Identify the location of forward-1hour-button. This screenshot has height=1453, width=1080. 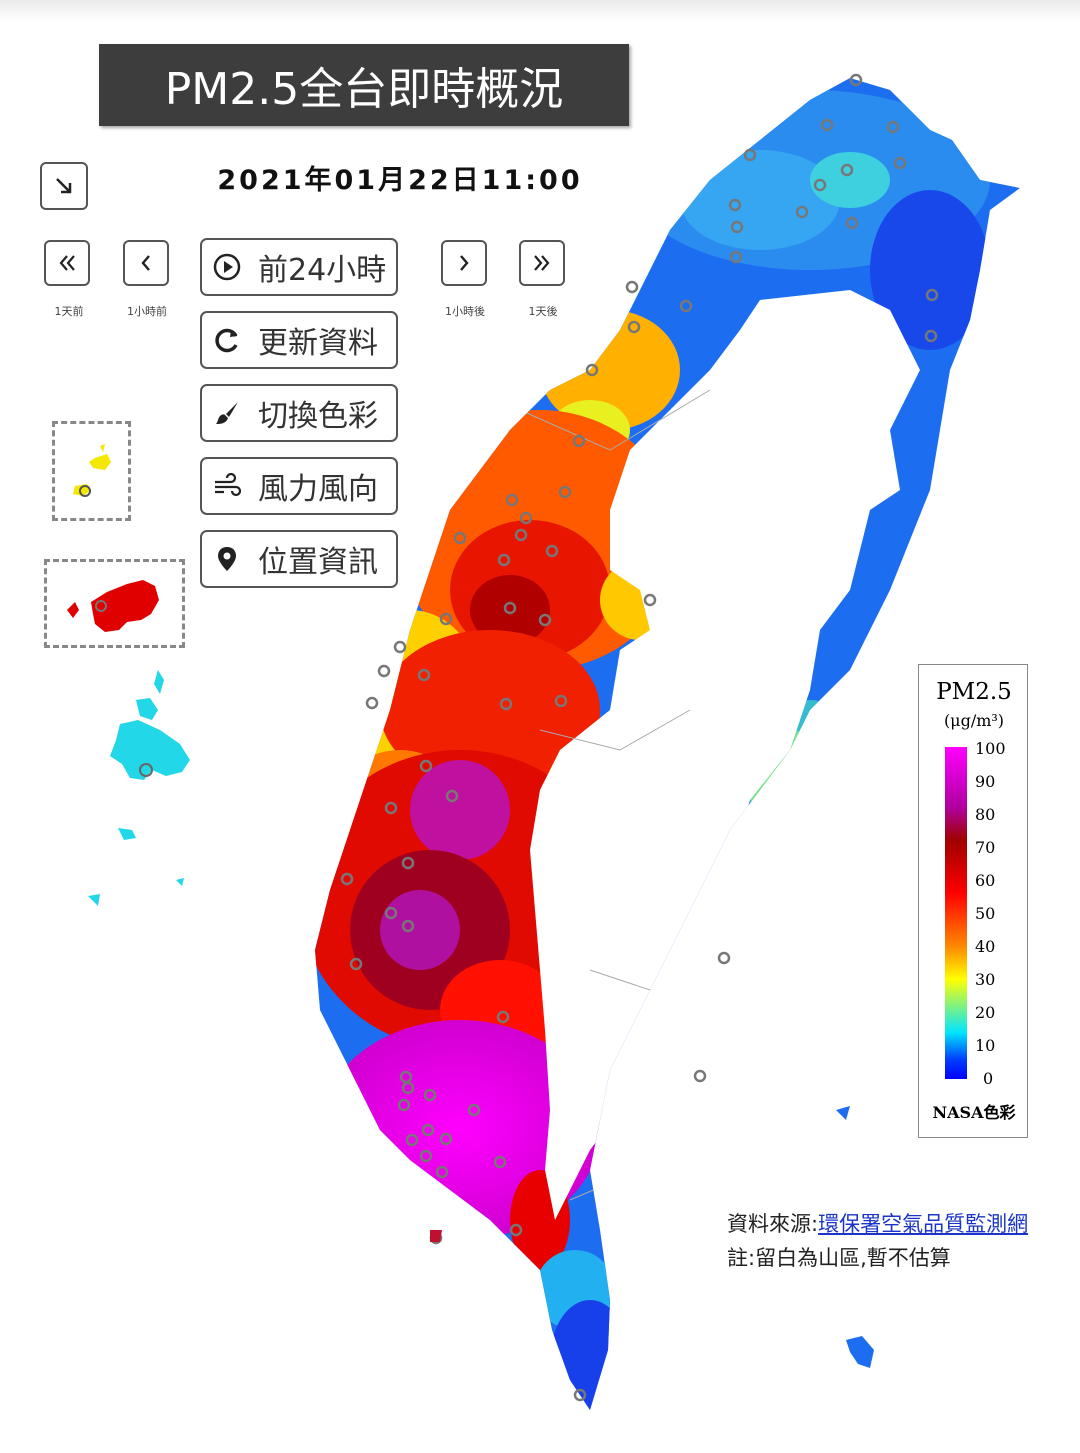
(464, 263).